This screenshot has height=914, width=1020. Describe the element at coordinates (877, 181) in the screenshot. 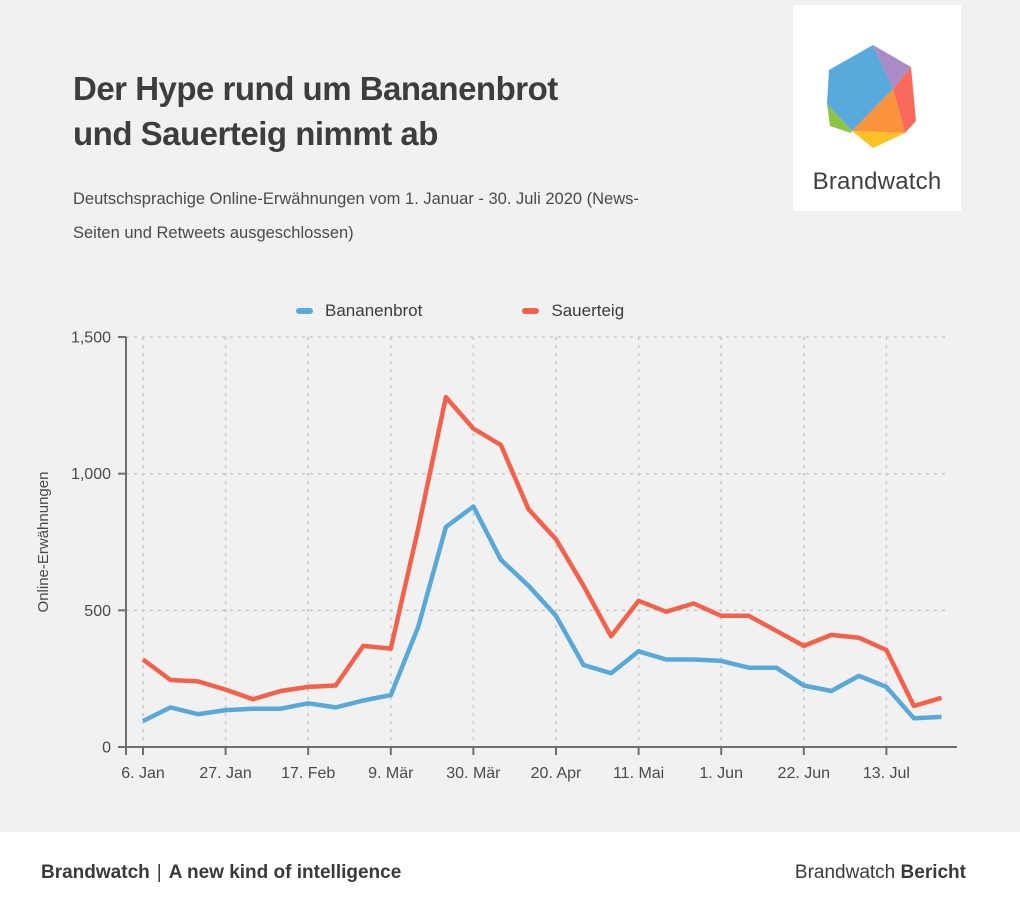

I see `brandwatch-wordmark: Brandwatch` at that location.